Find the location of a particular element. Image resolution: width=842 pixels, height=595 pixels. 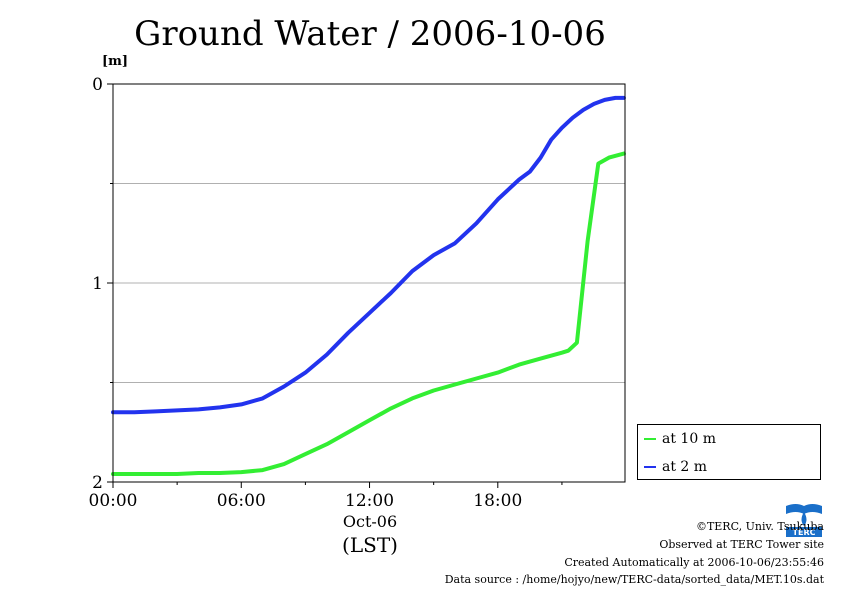

logo-text: TERC is located at coordinates (804, 532).